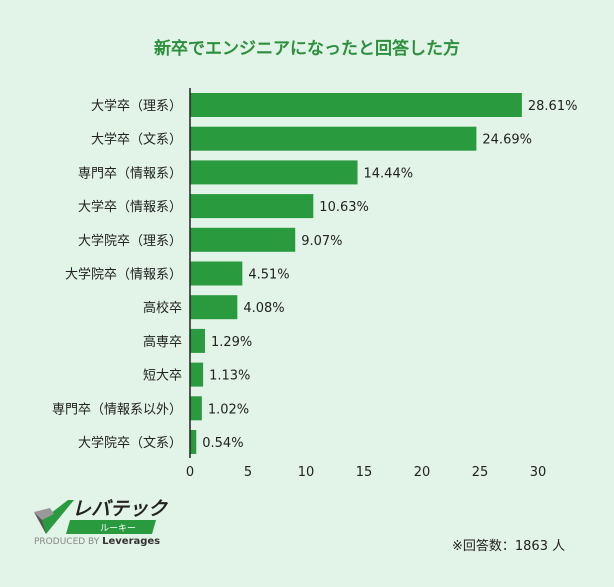  What do you see at coordinates (389, 173) in the screenshot?
I see `value-label: 14.44%` at bounding box center [389, 173].